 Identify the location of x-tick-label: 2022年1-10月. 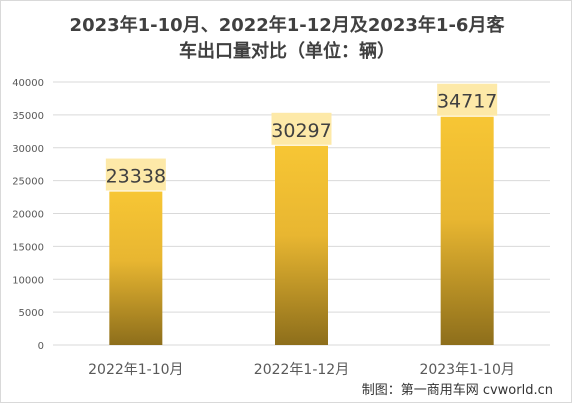
(135, 370).